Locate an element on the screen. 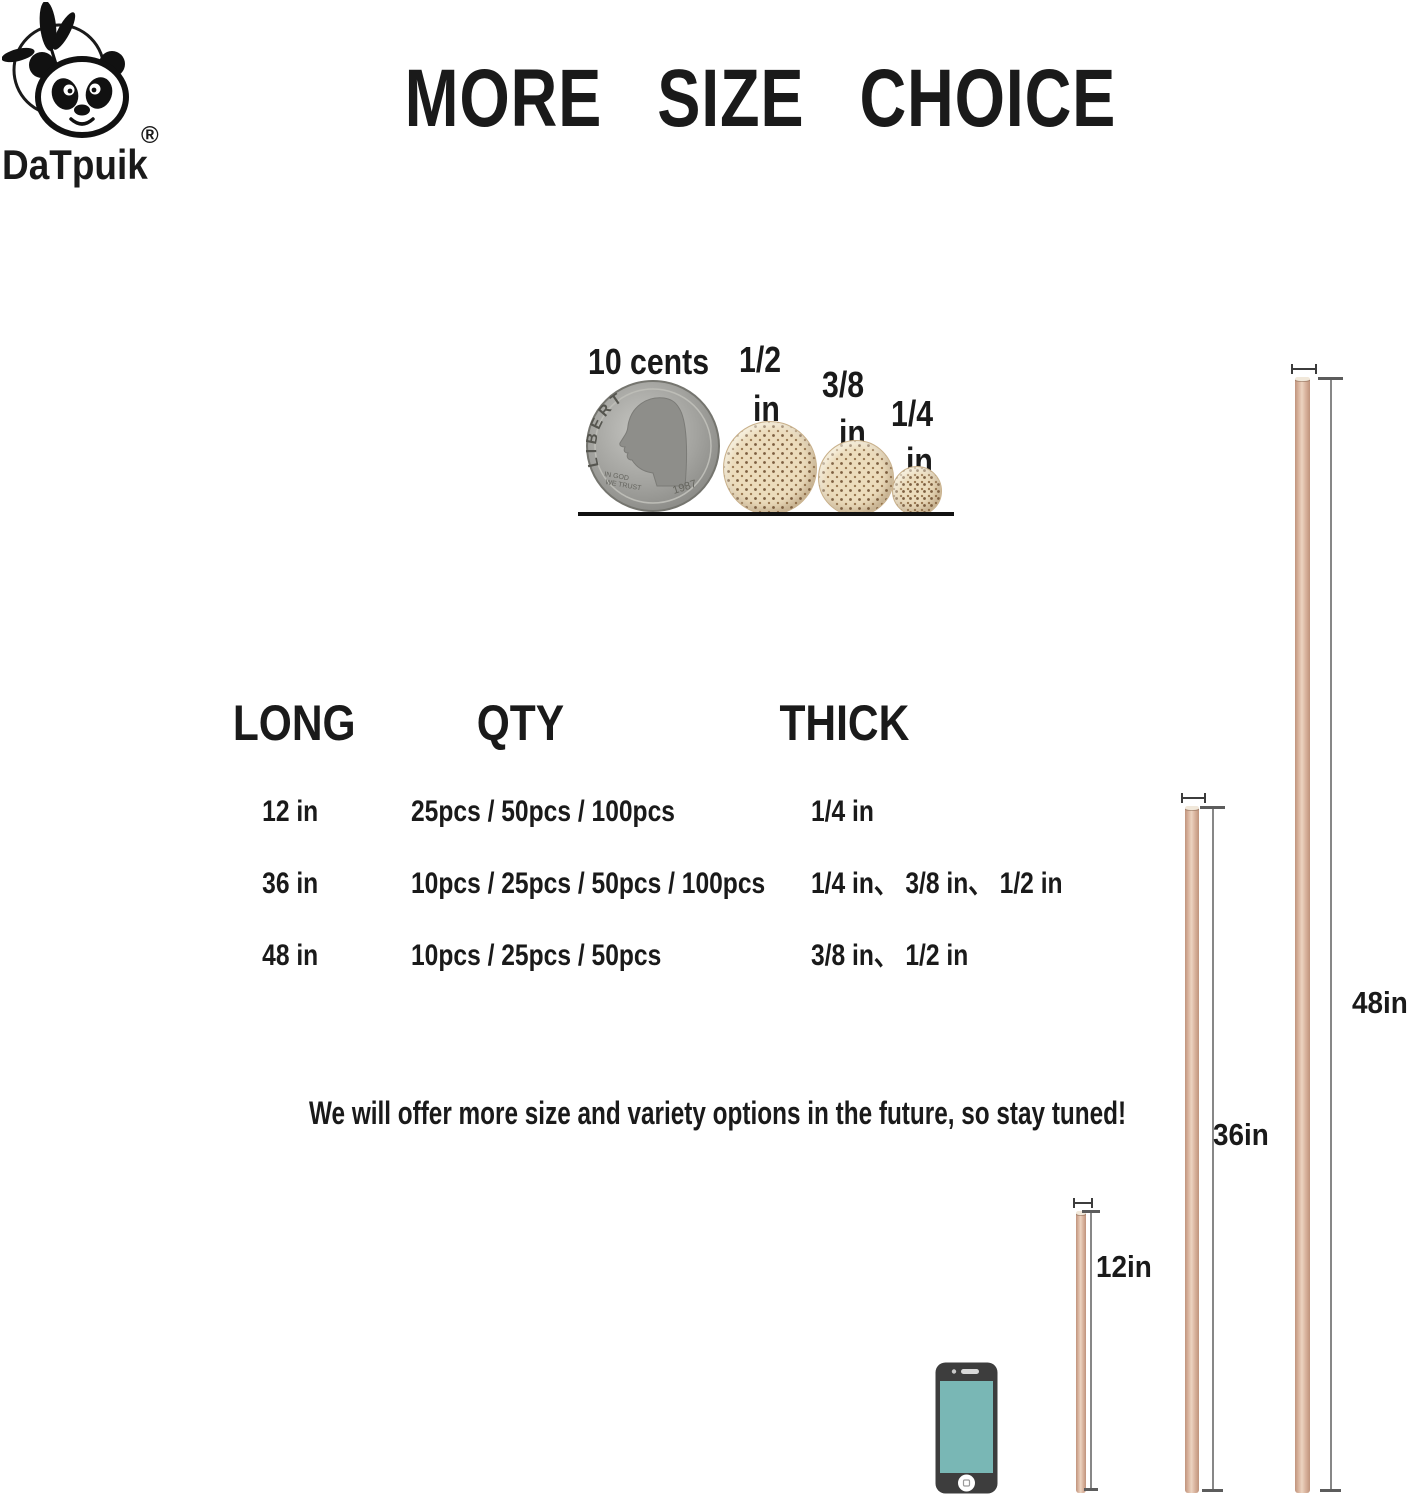 The width and height of the screenshot is (1408, 1500). panda-logo-icon is located at coordinates (65, 70).